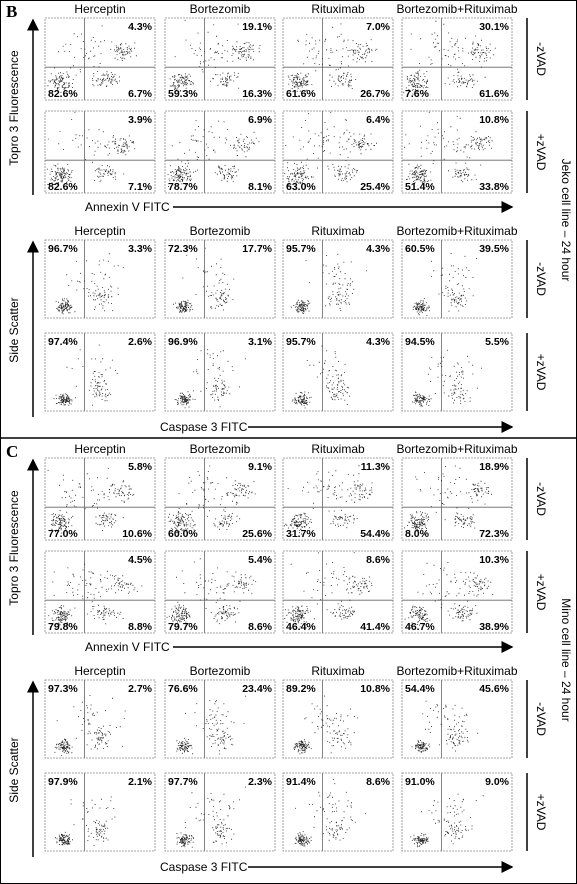 This screenshot has width=577, height=884. Describe the element at coordinates (11, 11) in the screenshot. I see `panel-label: B` at that location.